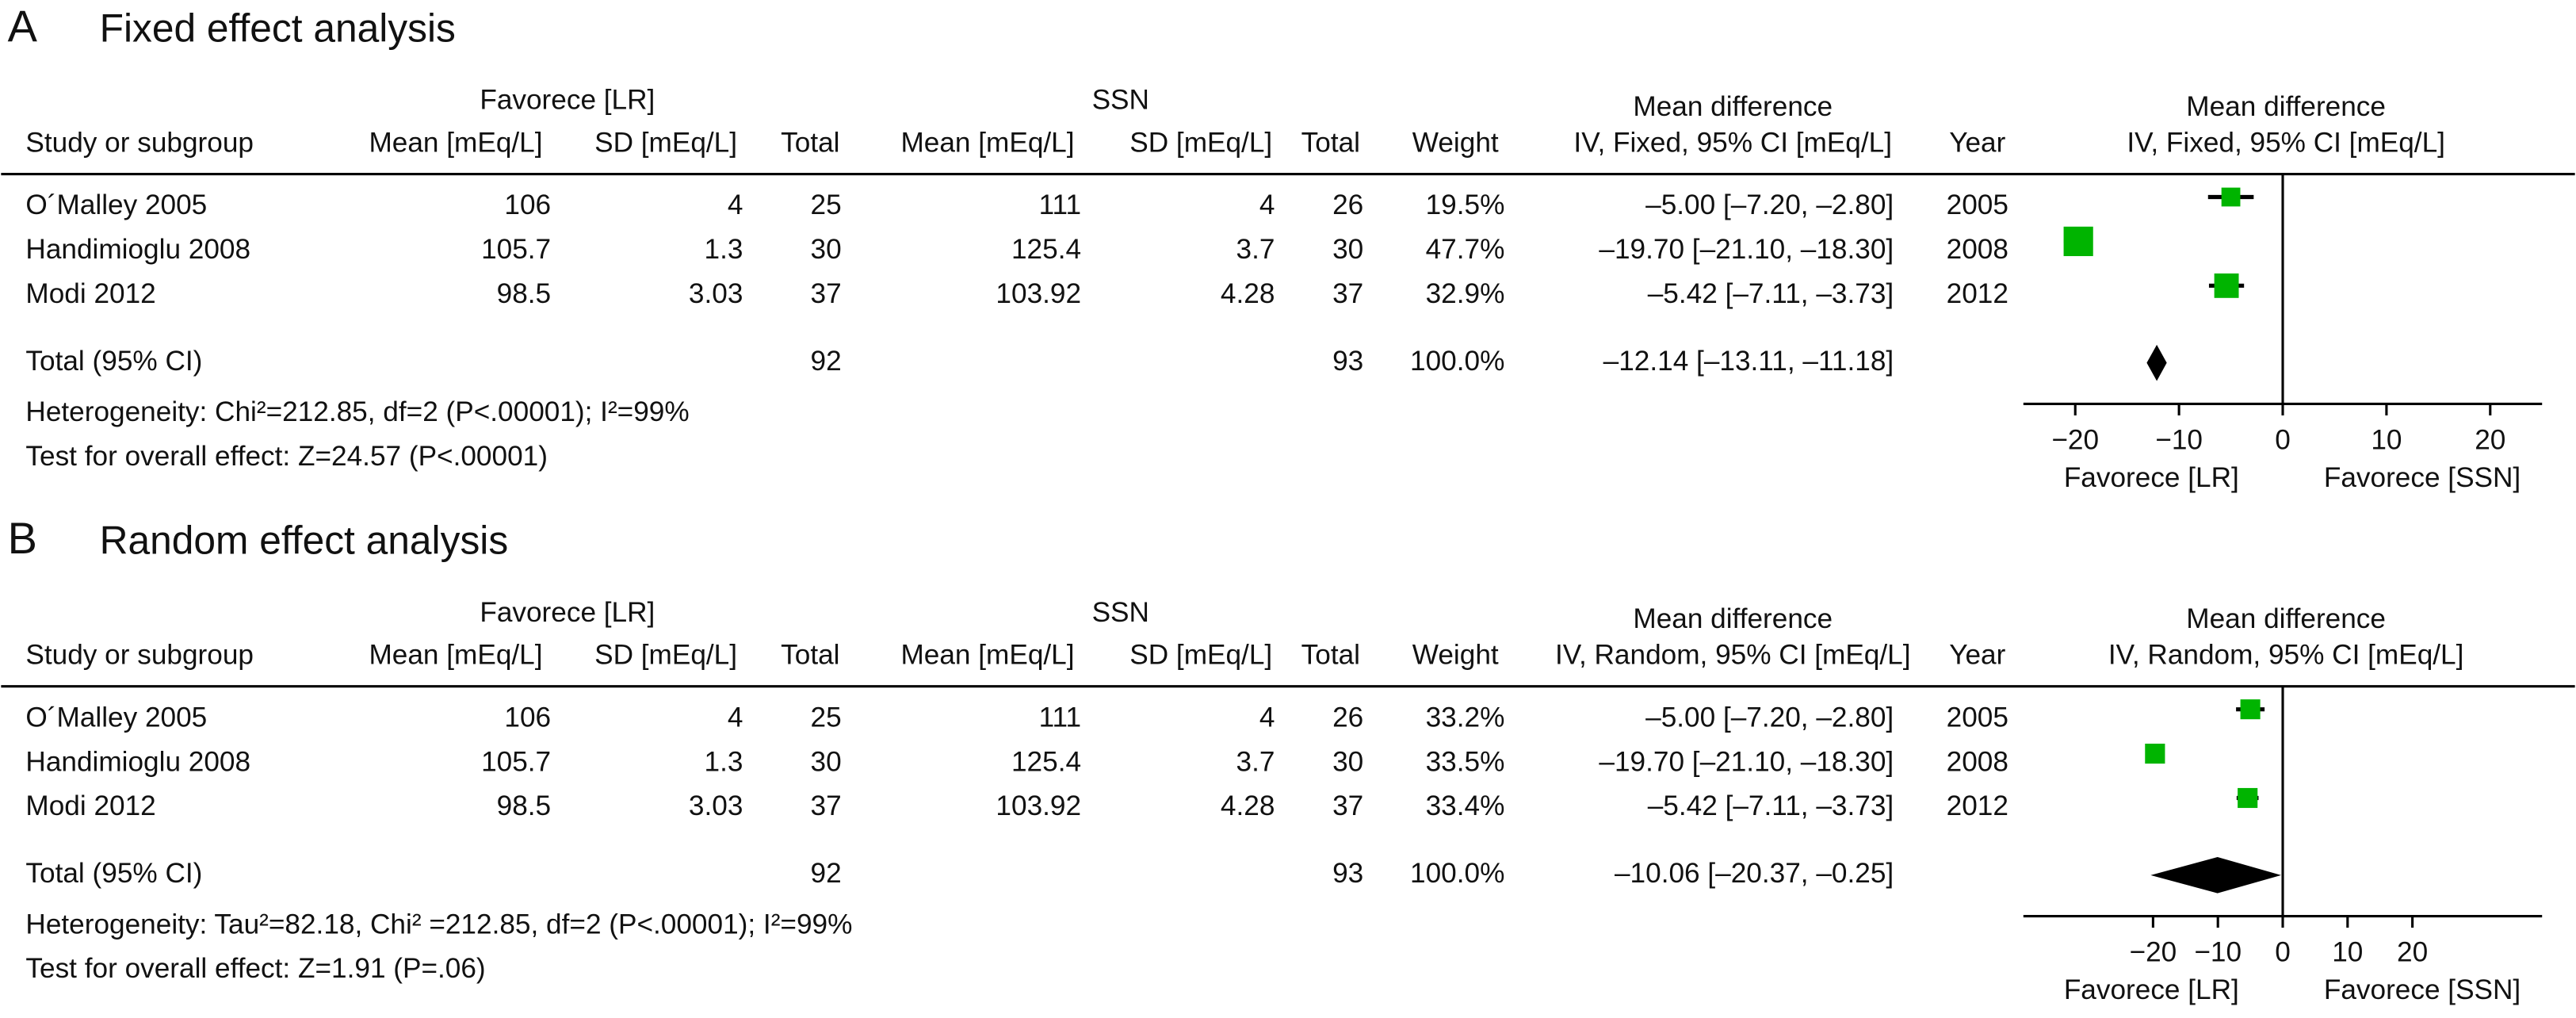 The image size is (2576, 1018). I want to click on panel-letter: A, so click(23, 26).